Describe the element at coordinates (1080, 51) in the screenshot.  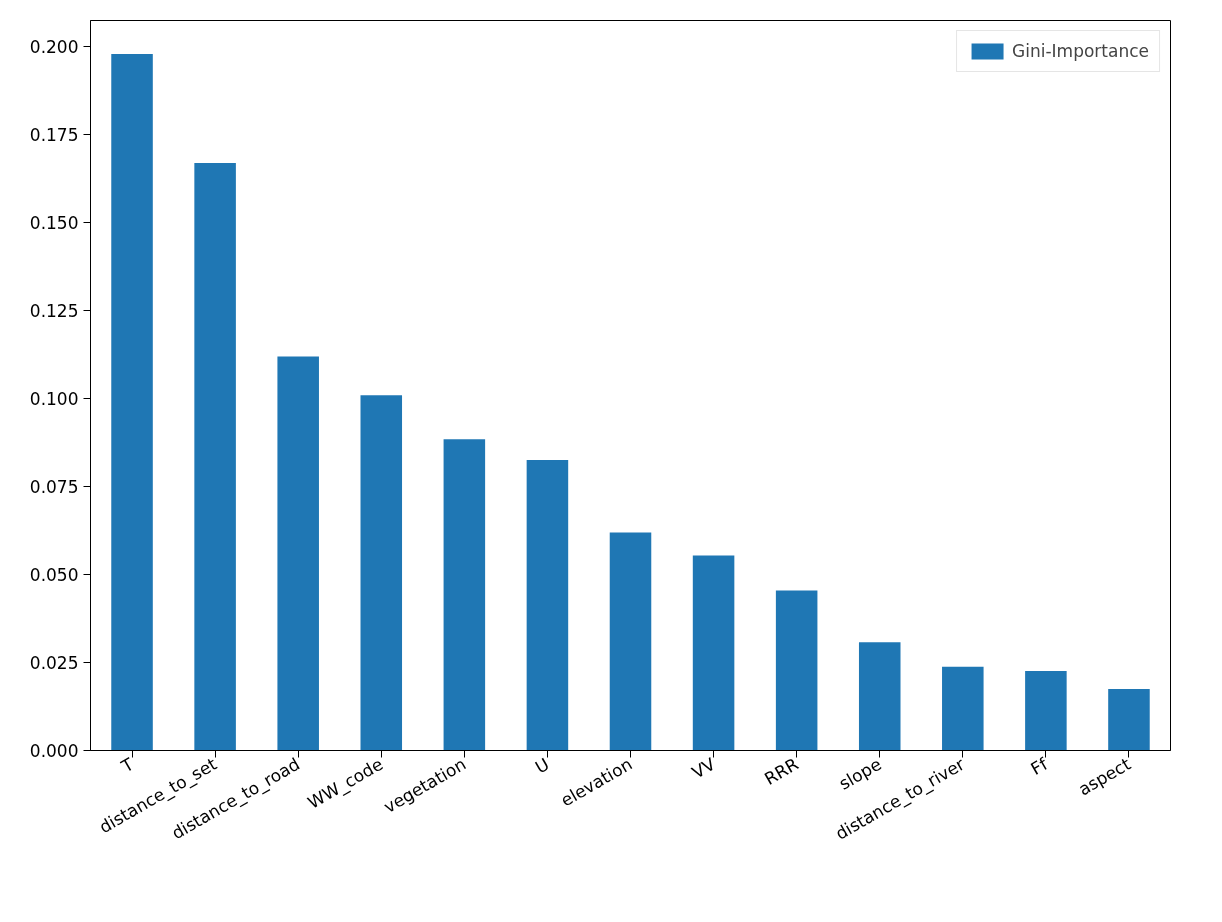
I see `legend-label: Gini-Importance` at that location.